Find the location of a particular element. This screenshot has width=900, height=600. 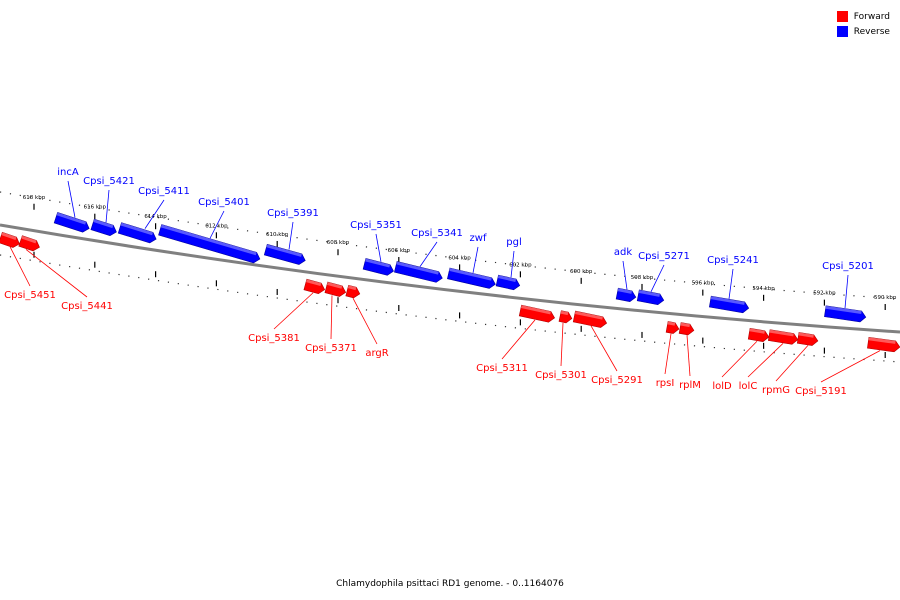

scale-tick-label: 600 kbp is located at coordinates (581, 272).